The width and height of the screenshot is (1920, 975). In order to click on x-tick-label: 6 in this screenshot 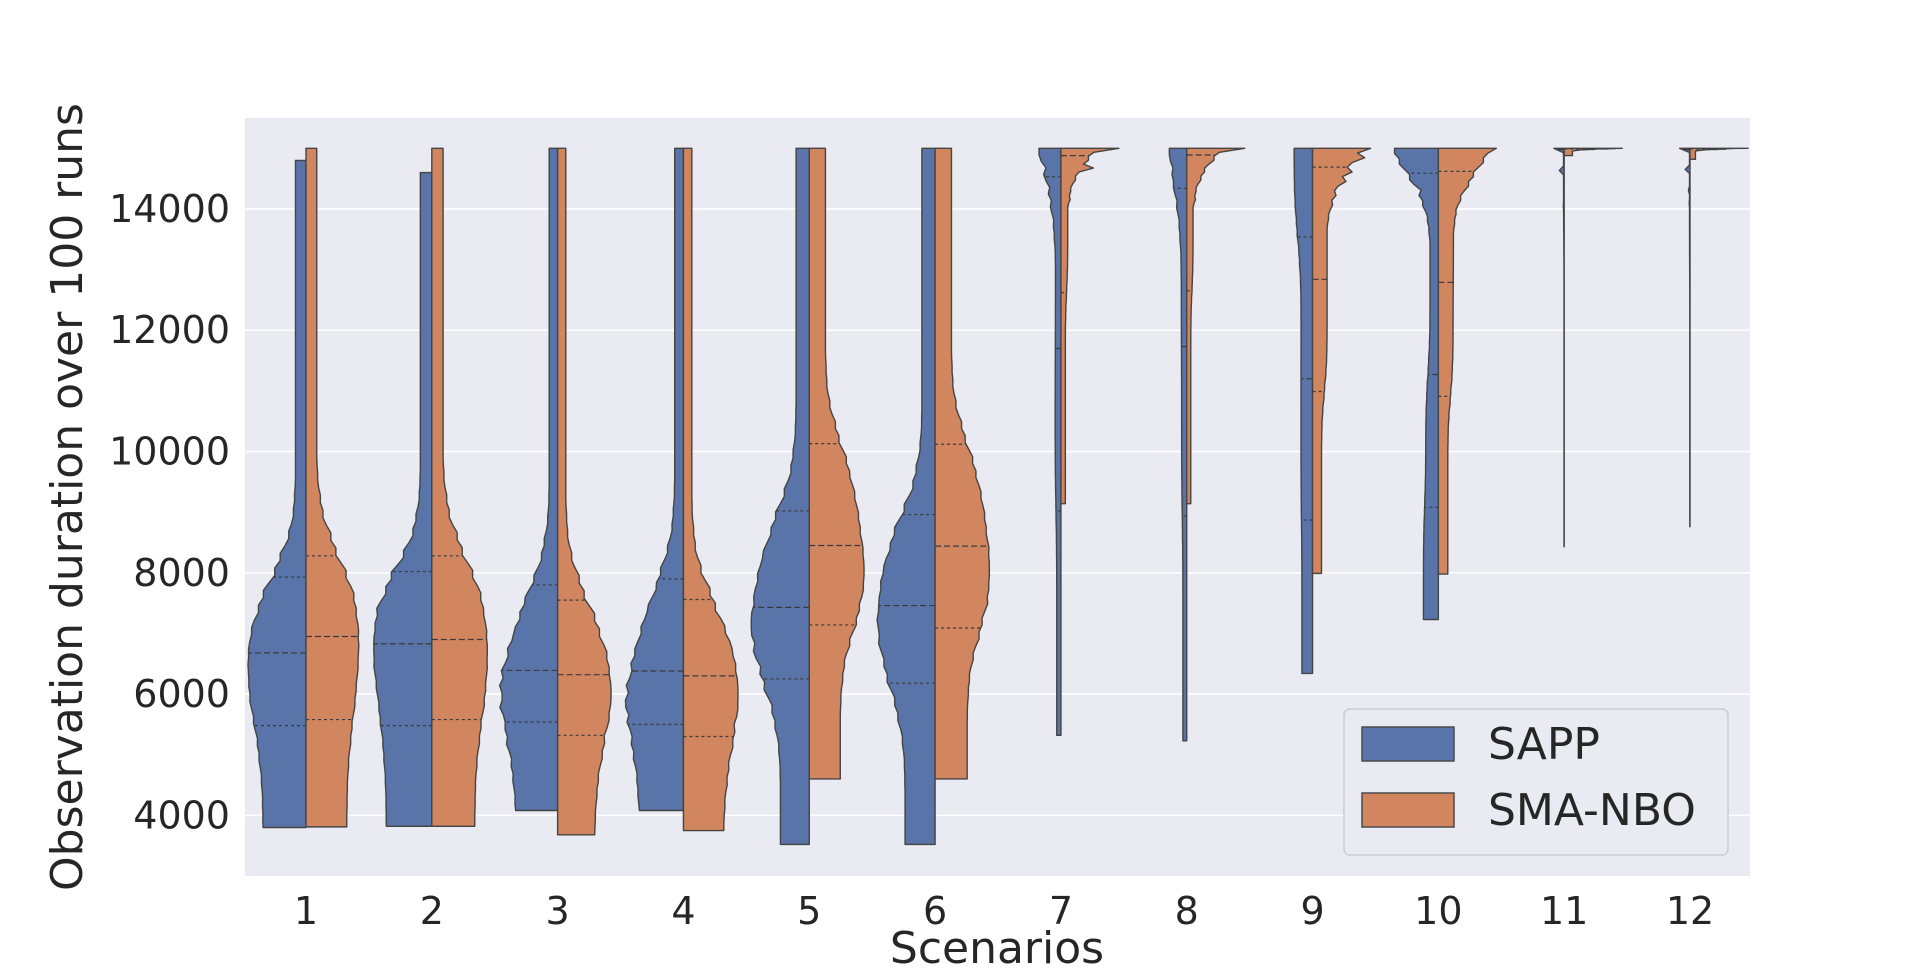, I will do `click(935, 911)`.